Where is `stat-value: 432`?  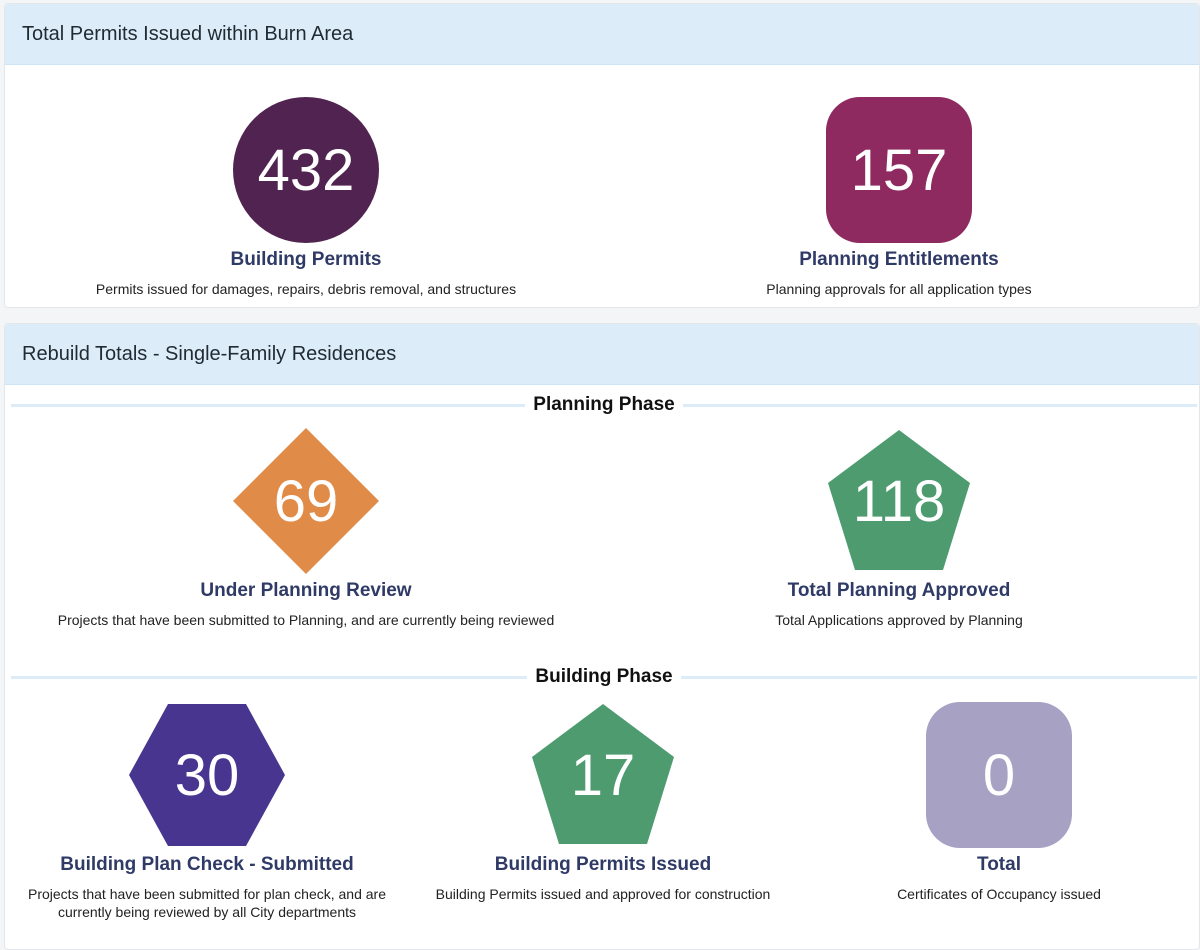
stat-value: 432 is located at coordinates (306, 170).